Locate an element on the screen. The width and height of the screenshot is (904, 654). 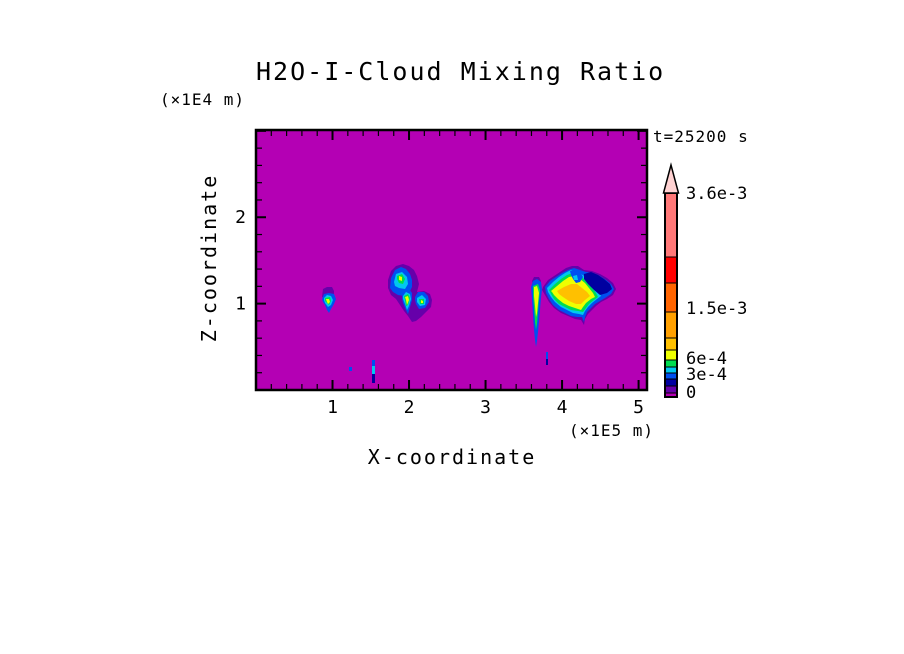
colorbar-label: 3.6e-3 is located at coordinates (716, 194).